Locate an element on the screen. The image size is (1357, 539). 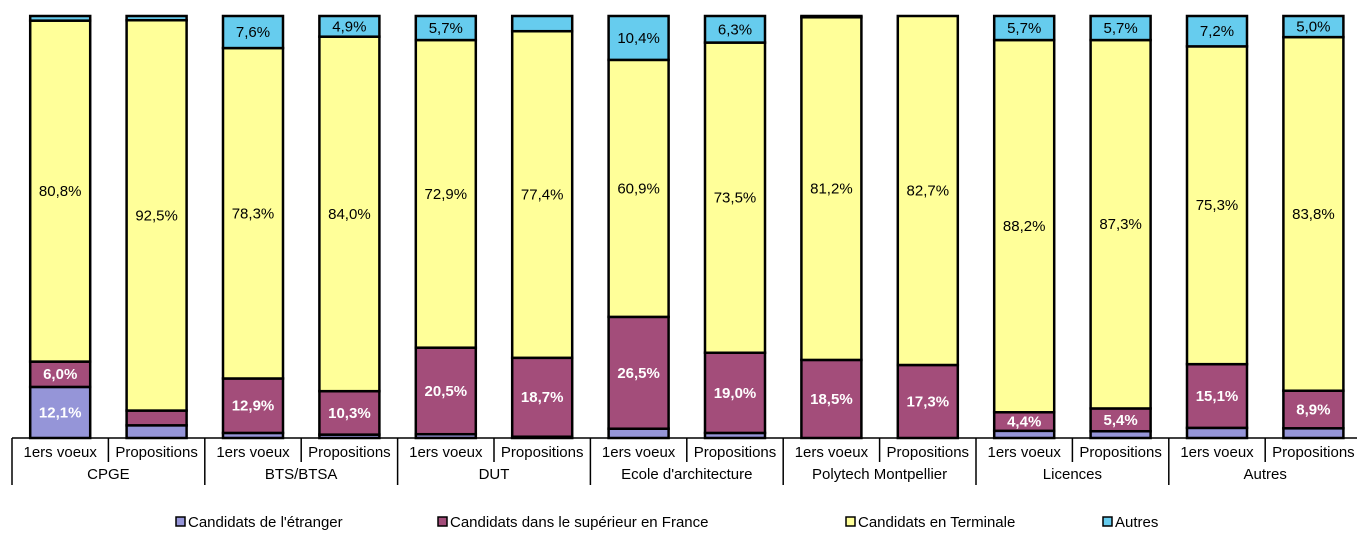
data-label: 73,5% is located at coordinates (735, 198).